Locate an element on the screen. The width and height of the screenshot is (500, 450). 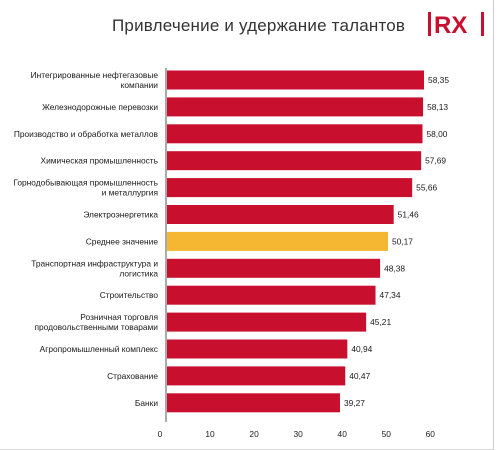
category-label: Электроэнергетика is located at coordinates (120, 215).